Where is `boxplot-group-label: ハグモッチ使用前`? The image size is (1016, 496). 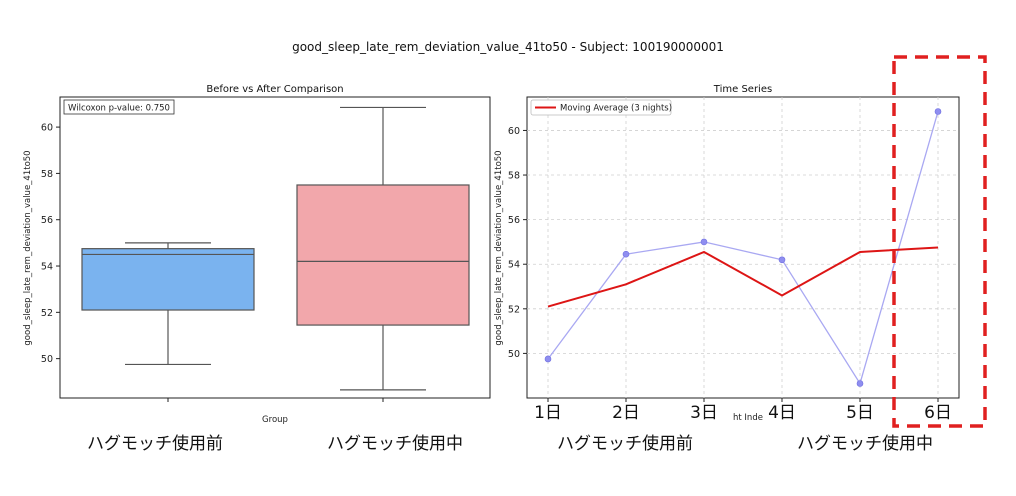 boxplot-group-label: ハグモッチ使用前 is located at coordinates (155, 443).